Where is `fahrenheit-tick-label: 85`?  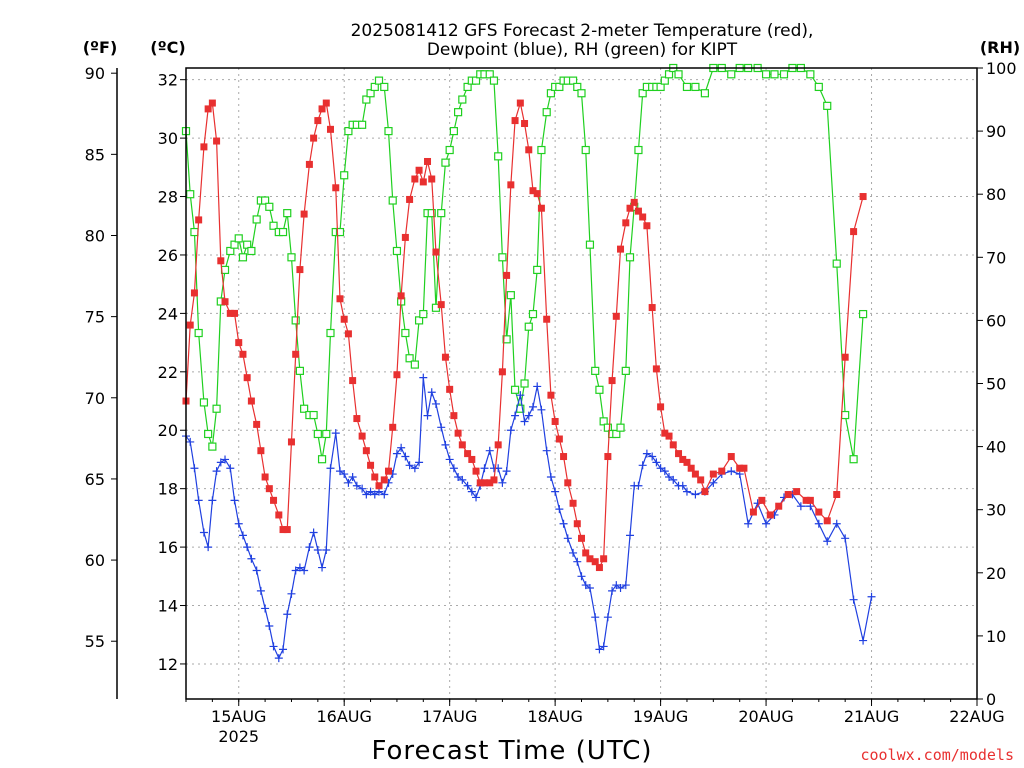
fahrenheit-tick-label: 85 is located at coordinates (95, 154).